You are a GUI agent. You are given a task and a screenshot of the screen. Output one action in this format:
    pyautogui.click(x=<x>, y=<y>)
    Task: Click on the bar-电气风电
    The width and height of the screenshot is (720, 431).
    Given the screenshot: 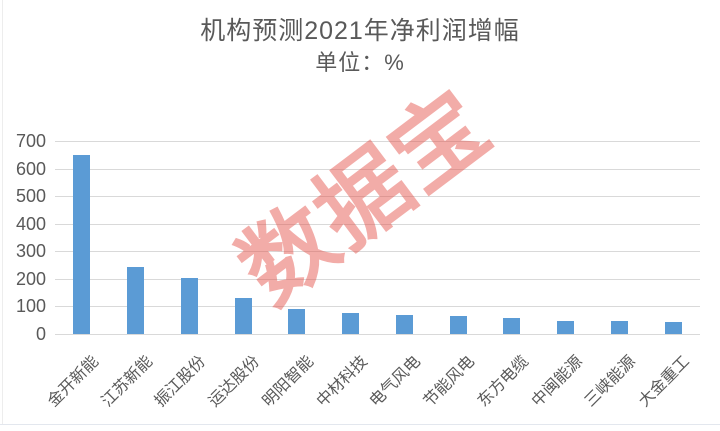 What is the action you would take?
    pyautogui.click(x=404, y=324)
    